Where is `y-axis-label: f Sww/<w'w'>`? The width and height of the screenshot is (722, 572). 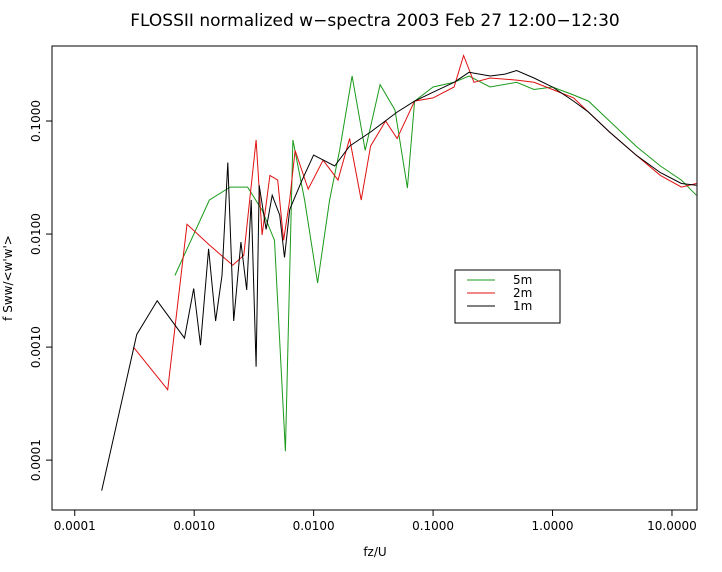 y-axis-label: f Sww/<w'w'> is located at coordinates (8, 278).